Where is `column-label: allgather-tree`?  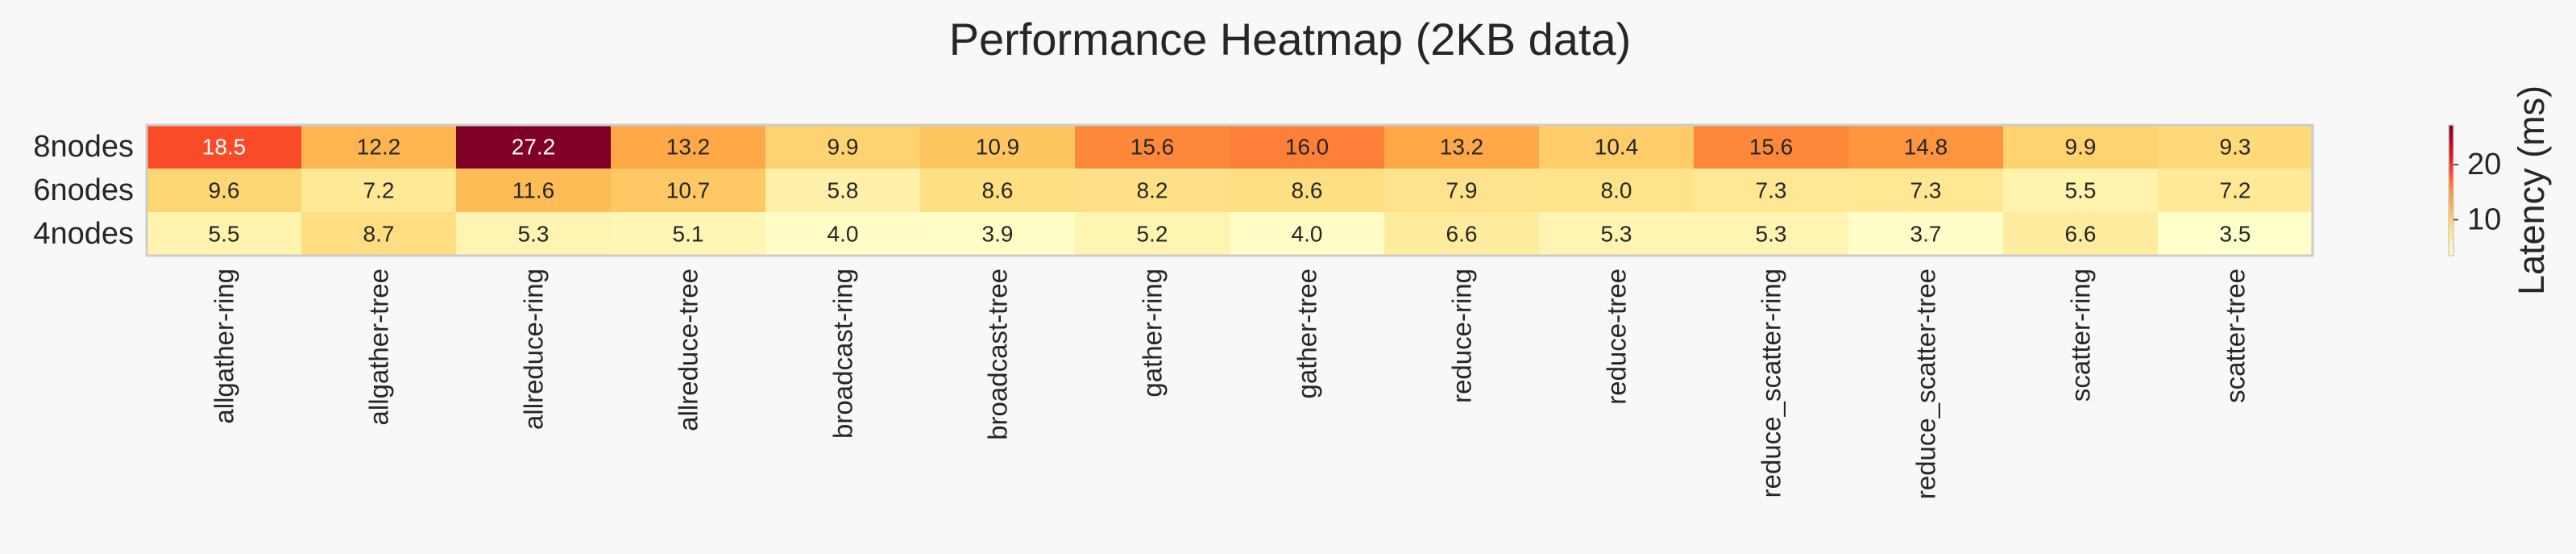
column-label: allgather-tree is located at coordinates (379, 347).